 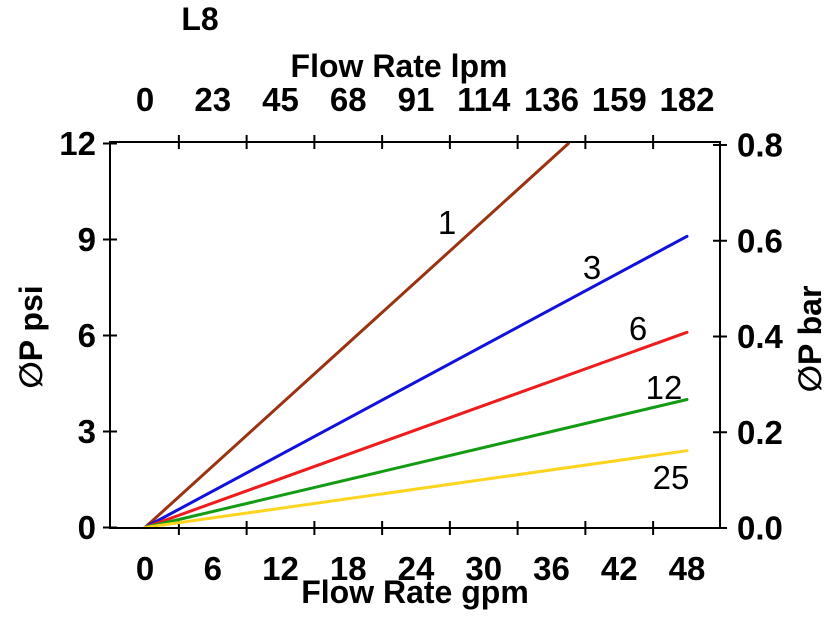 I want to click on top-axis-title: Flow Rate lpm, so click(x=399, y=66).